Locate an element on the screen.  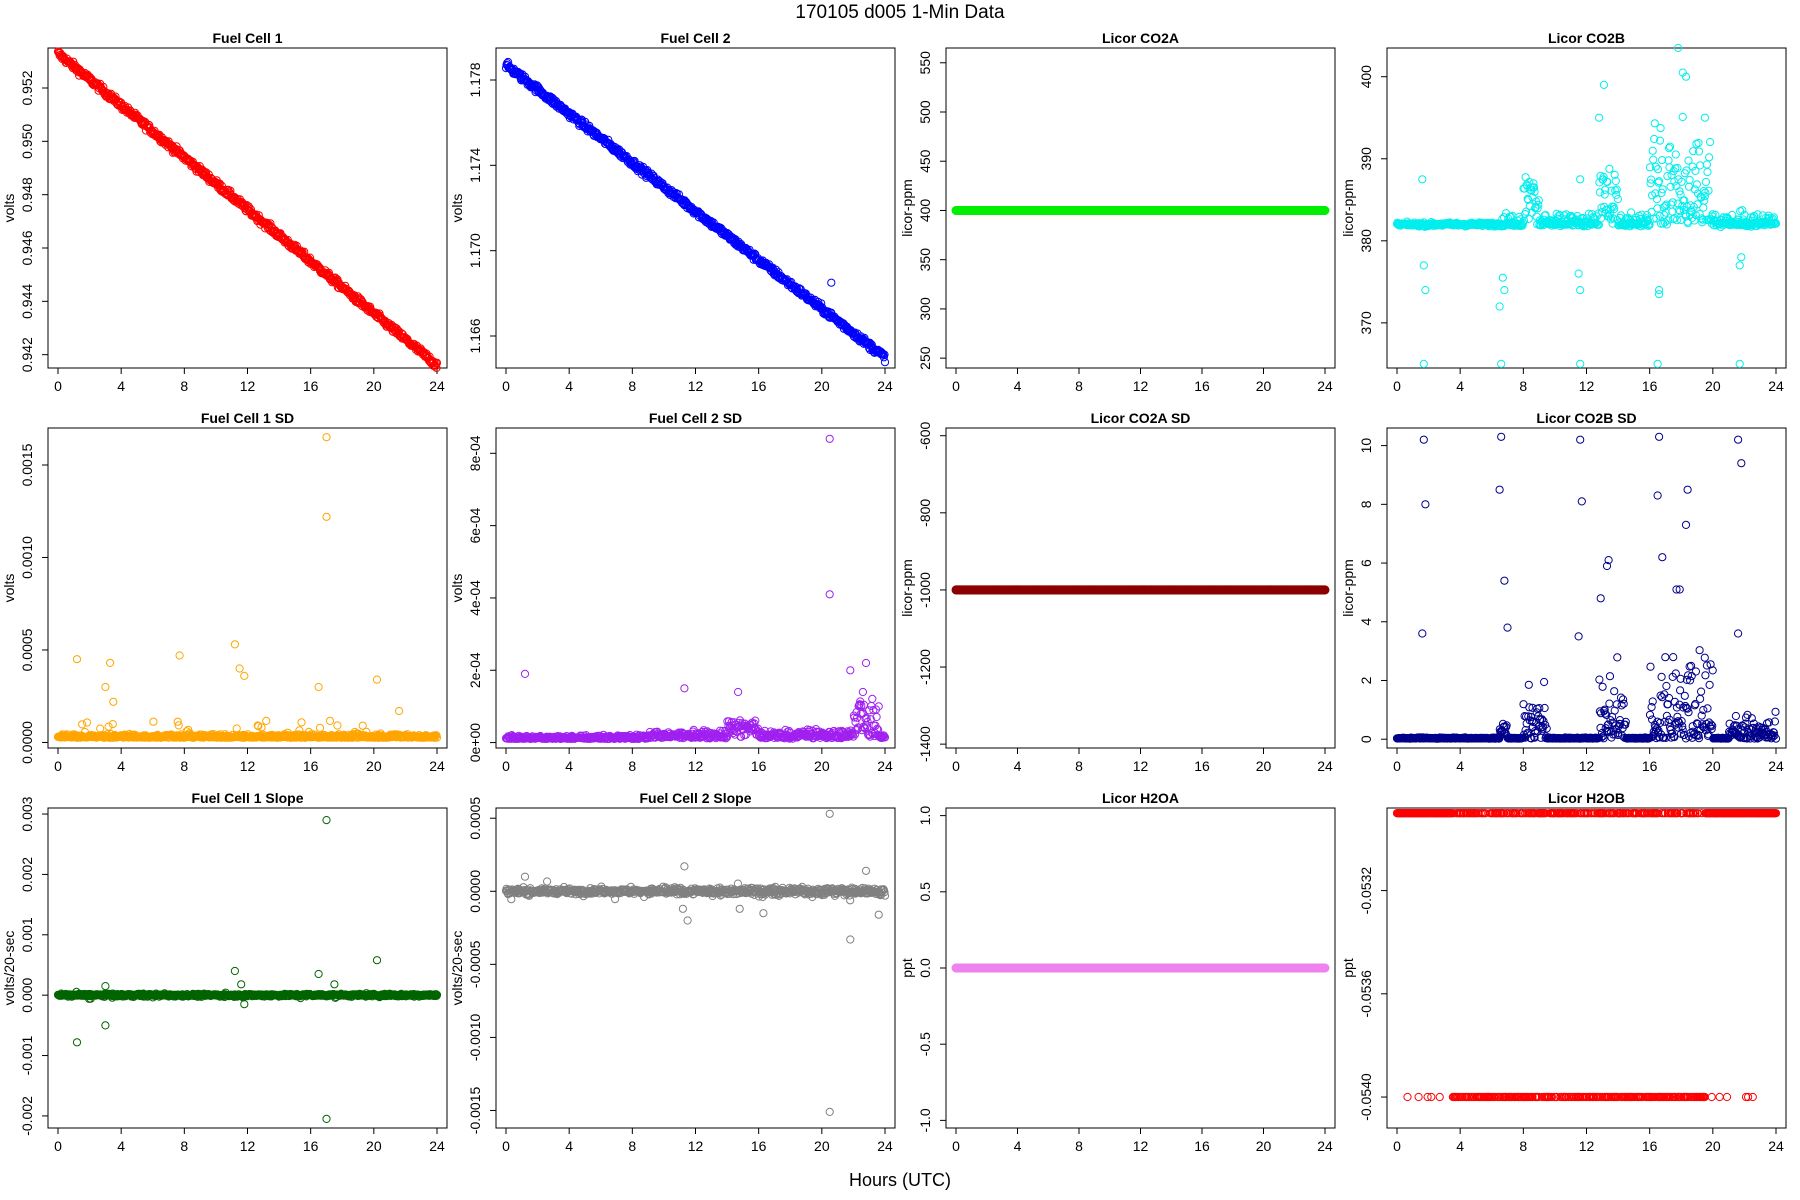
plot-frame is located at coordinates (695, 588).